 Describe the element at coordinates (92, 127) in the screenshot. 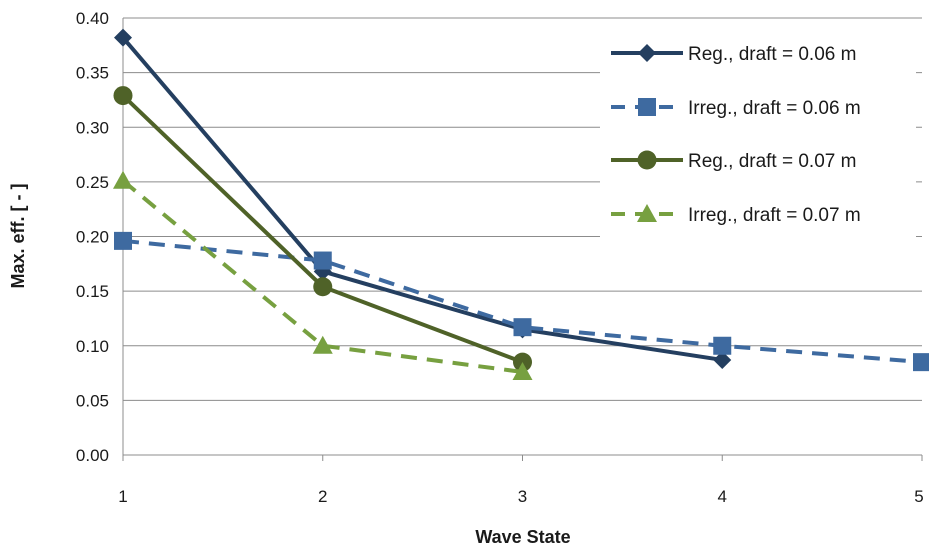

I see `y-tick-label: 0.30` at that location.